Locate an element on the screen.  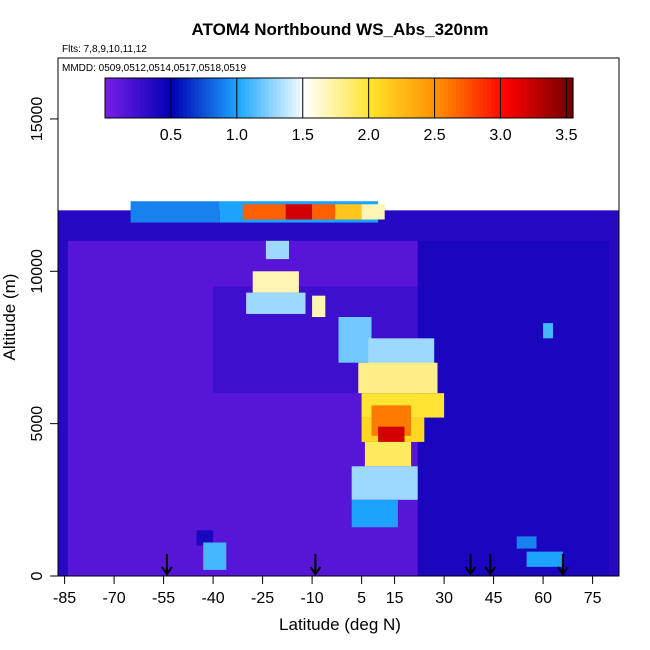
colorbar-tick-label: 1.5 is located at coordinates (303, 135).